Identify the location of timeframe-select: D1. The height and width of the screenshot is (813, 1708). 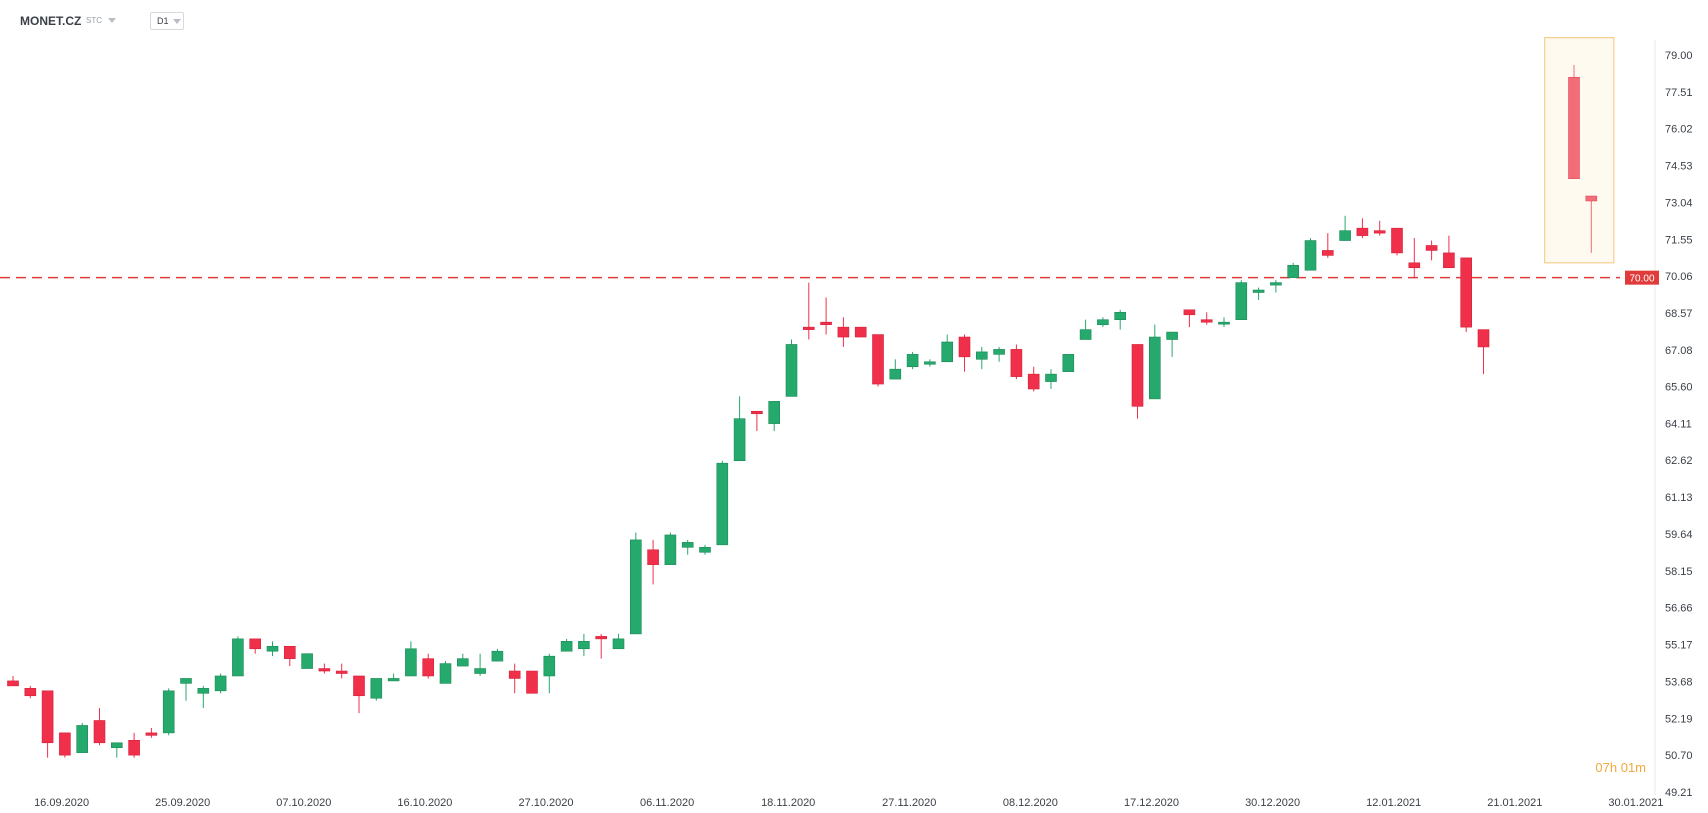
(167, 21).